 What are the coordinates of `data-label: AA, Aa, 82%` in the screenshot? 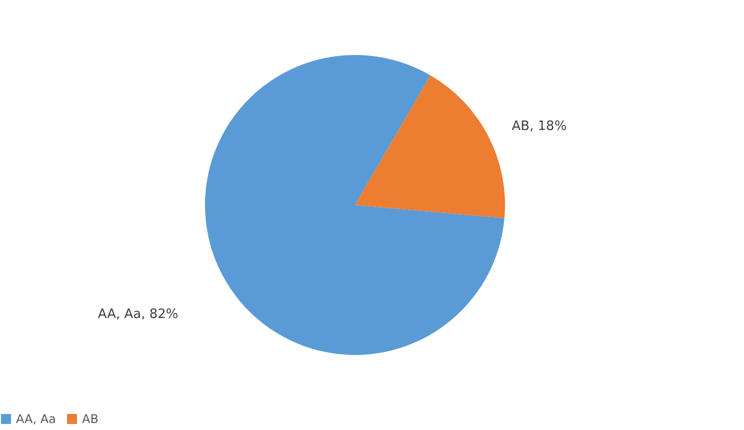 It's located at (138, 314).